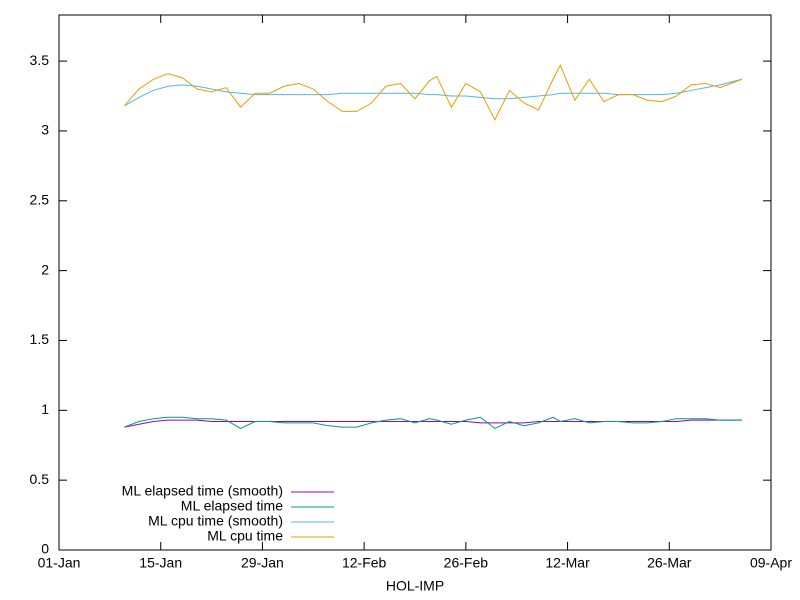 This screenshot has height=600, width=800. What do you see at coordinates (40, 199) in the screenshot?
I see `y-tick-label: 2.5` at bounding box center [40, 199].